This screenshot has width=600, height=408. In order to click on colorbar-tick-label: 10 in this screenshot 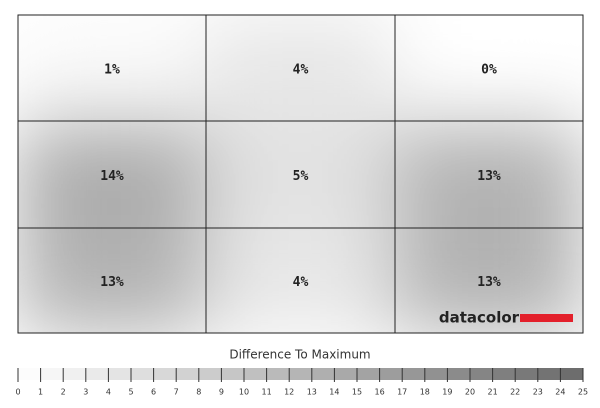, I will do `click(244, 392)`.